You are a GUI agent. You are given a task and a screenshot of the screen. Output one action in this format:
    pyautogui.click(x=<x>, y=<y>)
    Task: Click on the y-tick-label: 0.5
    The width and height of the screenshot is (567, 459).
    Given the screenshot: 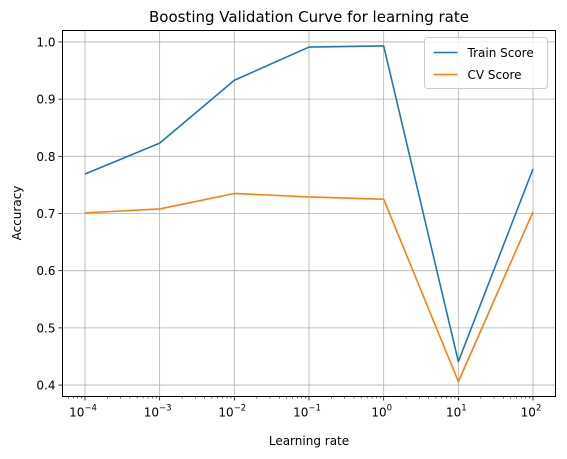 What is the action you would take?
    pyautogui.click(x=45, y=328)
    